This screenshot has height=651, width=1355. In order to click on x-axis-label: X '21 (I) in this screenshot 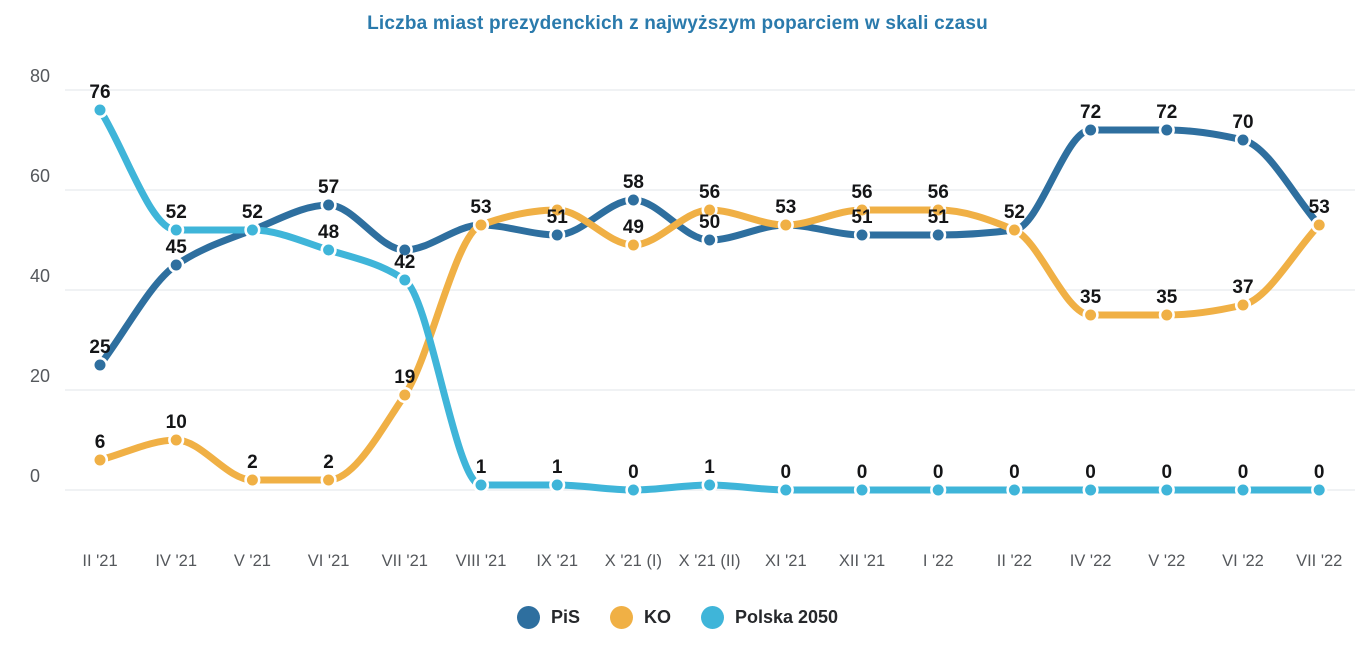, I will do `click(633, 561)`.